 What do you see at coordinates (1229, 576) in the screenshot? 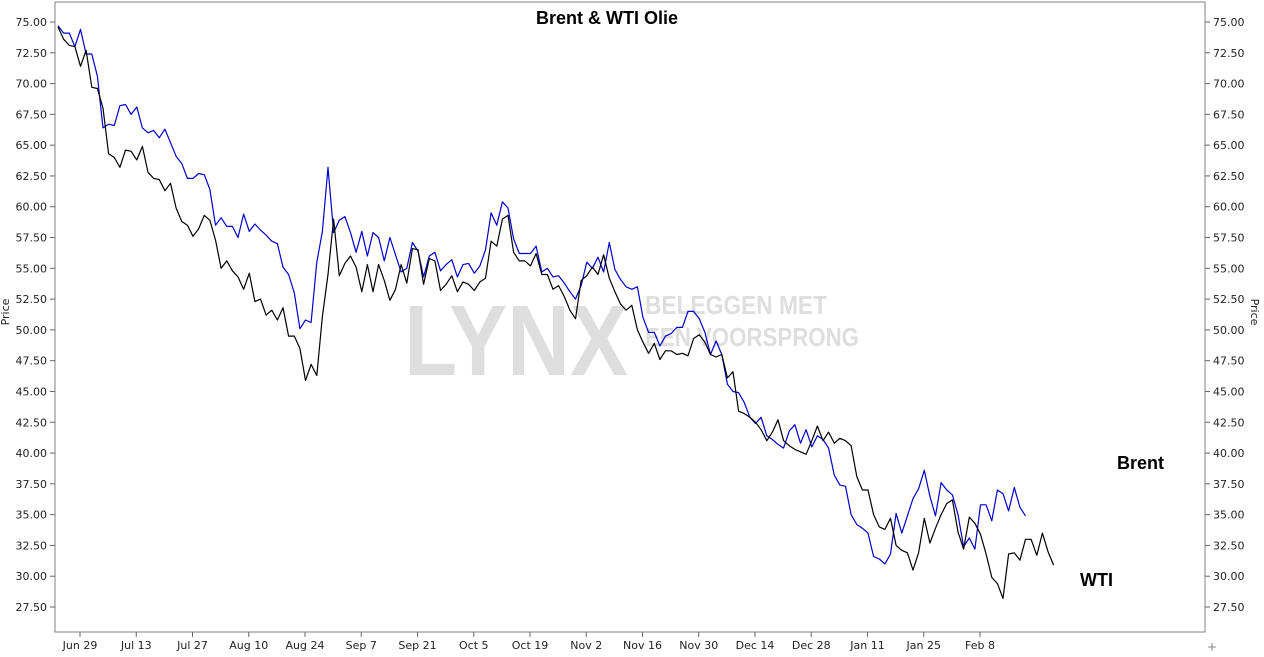
I see `y-tick-label-right: 30.00` at bounding box center [1229, 576].